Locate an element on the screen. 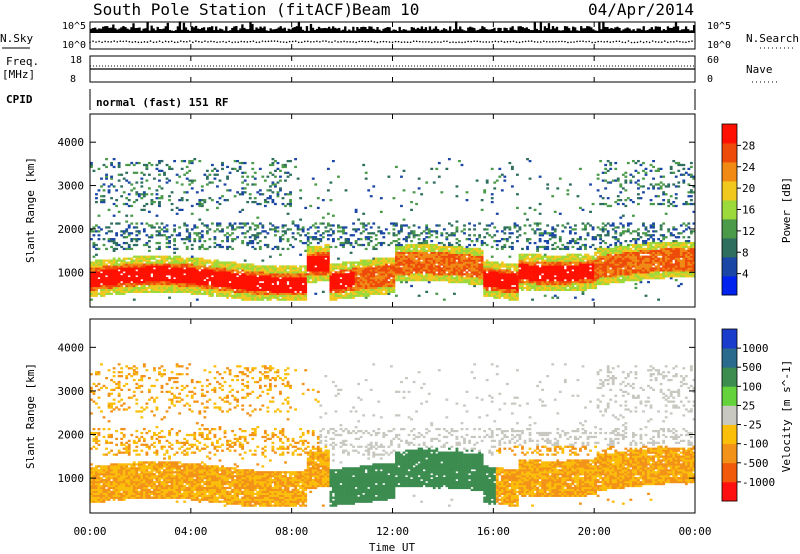 This screenshot has height=554, width=800. station-title: South Pole Station (fitACF) is located at coordinates (223, 9).